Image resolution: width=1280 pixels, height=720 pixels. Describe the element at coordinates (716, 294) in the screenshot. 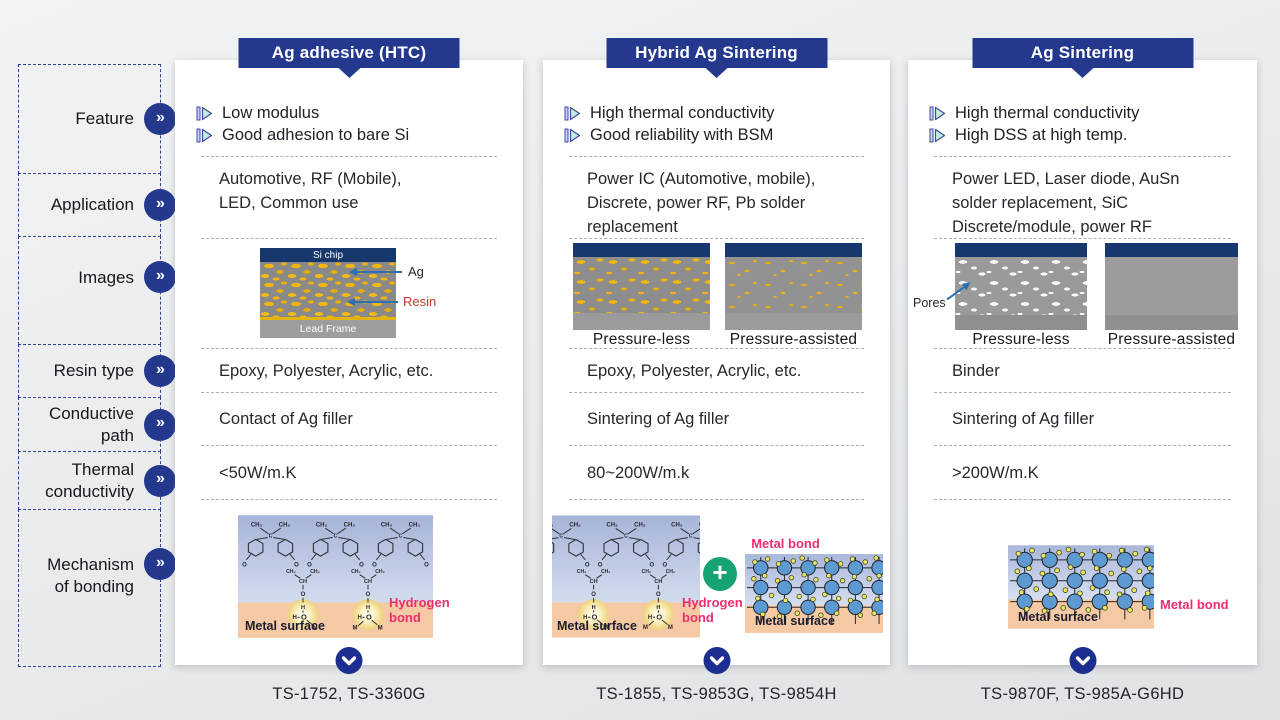

I see `images-row: Pressure-less Pressure-assisted` at that location.